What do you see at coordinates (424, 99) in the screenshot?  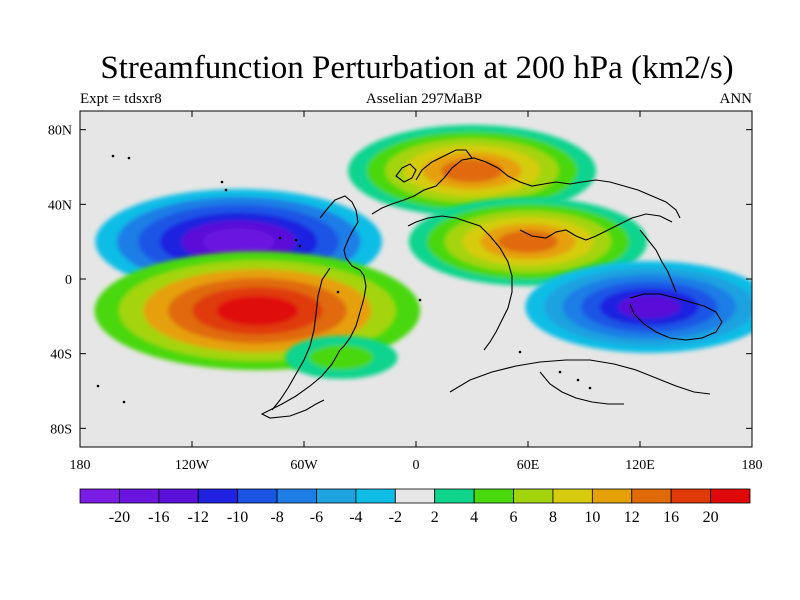 I see `period-label: Asselian 297MaBP` at bounding box center [424, 99].